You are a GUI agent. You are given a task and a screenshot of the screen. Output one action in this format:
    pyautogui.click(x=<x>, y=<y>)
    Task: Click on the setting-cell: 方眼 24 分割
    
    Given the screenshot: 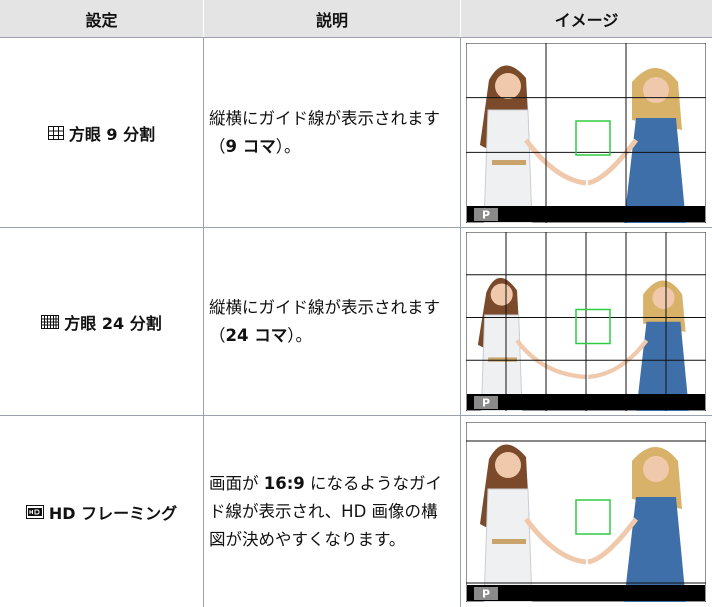 What is the action you would take?
    pyautogui.click(x=101, y=321)
    